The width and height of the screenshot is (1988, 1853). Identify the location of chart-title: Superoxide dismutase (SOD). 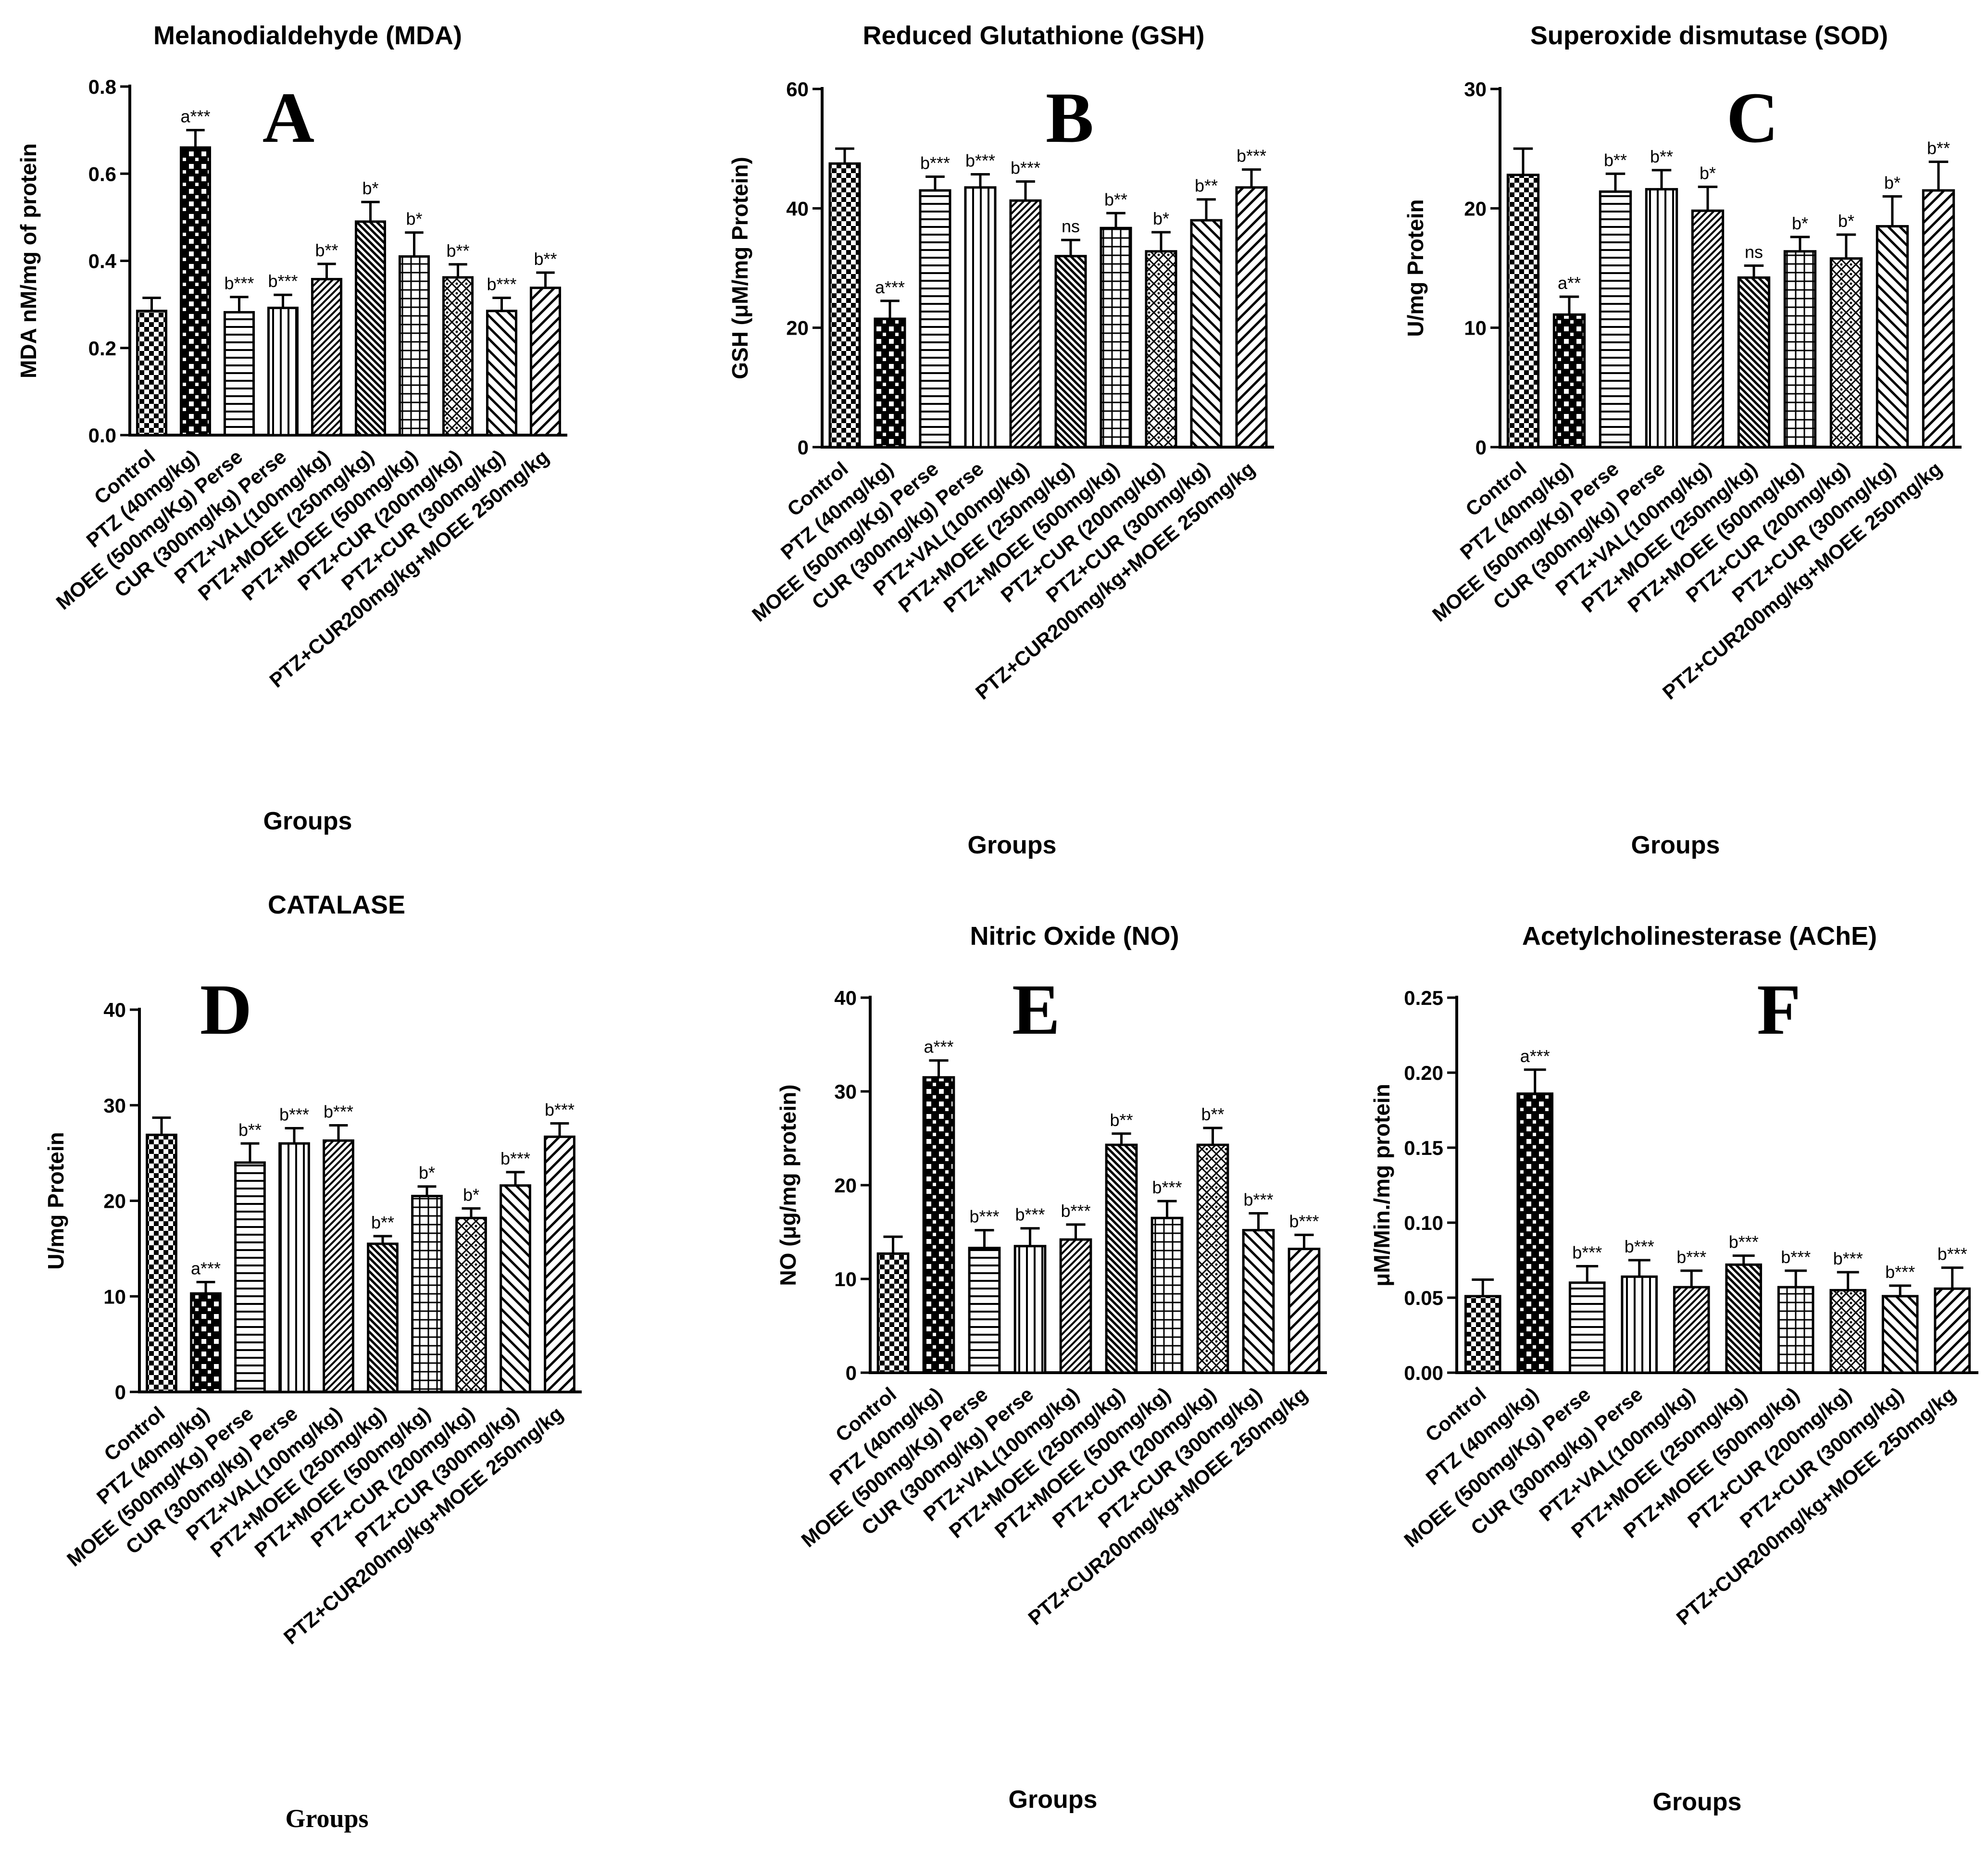
(1709, 35).